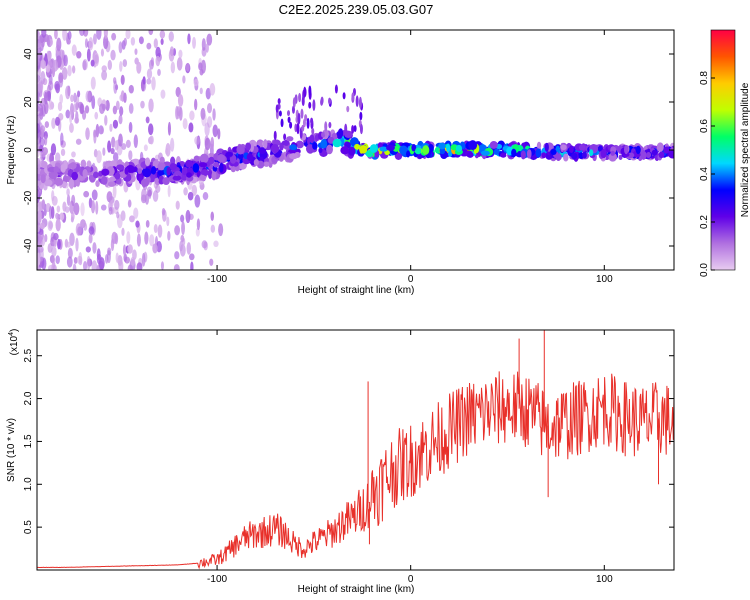  What do you see at coordinates (28, 484) in the screenshot?
I see `snr-y-tick-label: 1.0` at bounding box center [28, 484].